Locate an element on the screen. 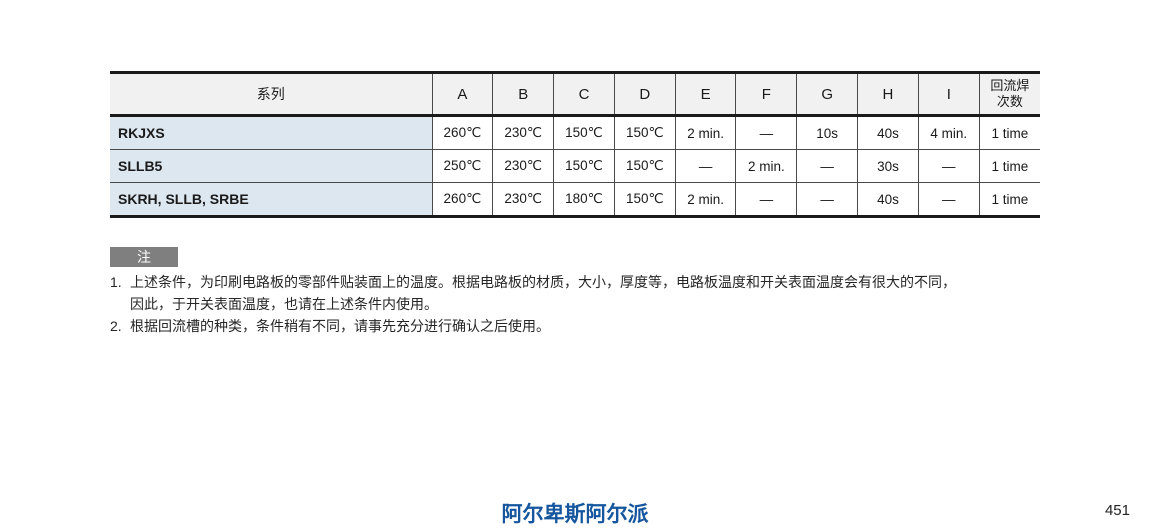  note-marker: 1. is located at coordinates (116, 282).